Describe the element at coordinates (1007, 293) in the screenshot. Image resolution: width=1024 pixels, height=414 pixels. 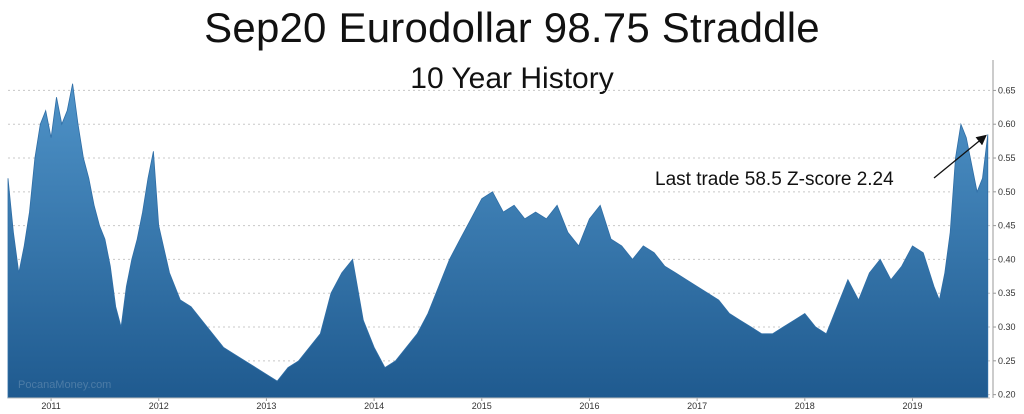
I see `y-tick-label: 0.35` at that location.